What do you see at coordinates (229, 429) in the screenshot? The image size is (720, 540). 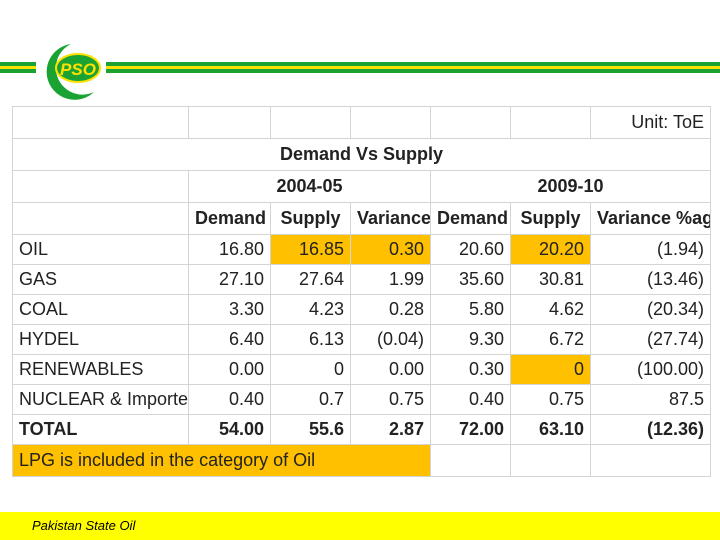 I see `table-cell: 54.00` at bounding box center [229, 429].